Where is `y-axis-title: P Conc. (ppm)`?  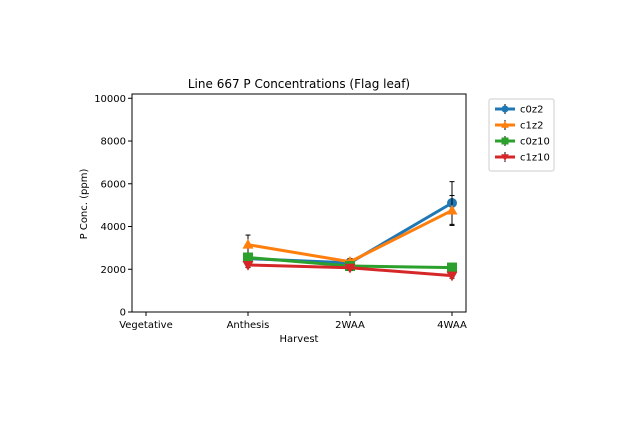
y-axis-title: P Conc. (ppm) is located at coordinates (84, 204).